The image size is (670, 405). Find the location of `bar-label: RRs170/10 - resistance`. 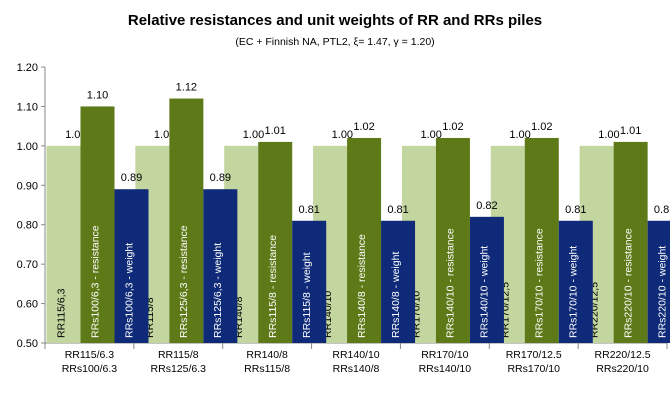

bar-label: RRs170/10 - resistance is located at coordinates (540, 283).